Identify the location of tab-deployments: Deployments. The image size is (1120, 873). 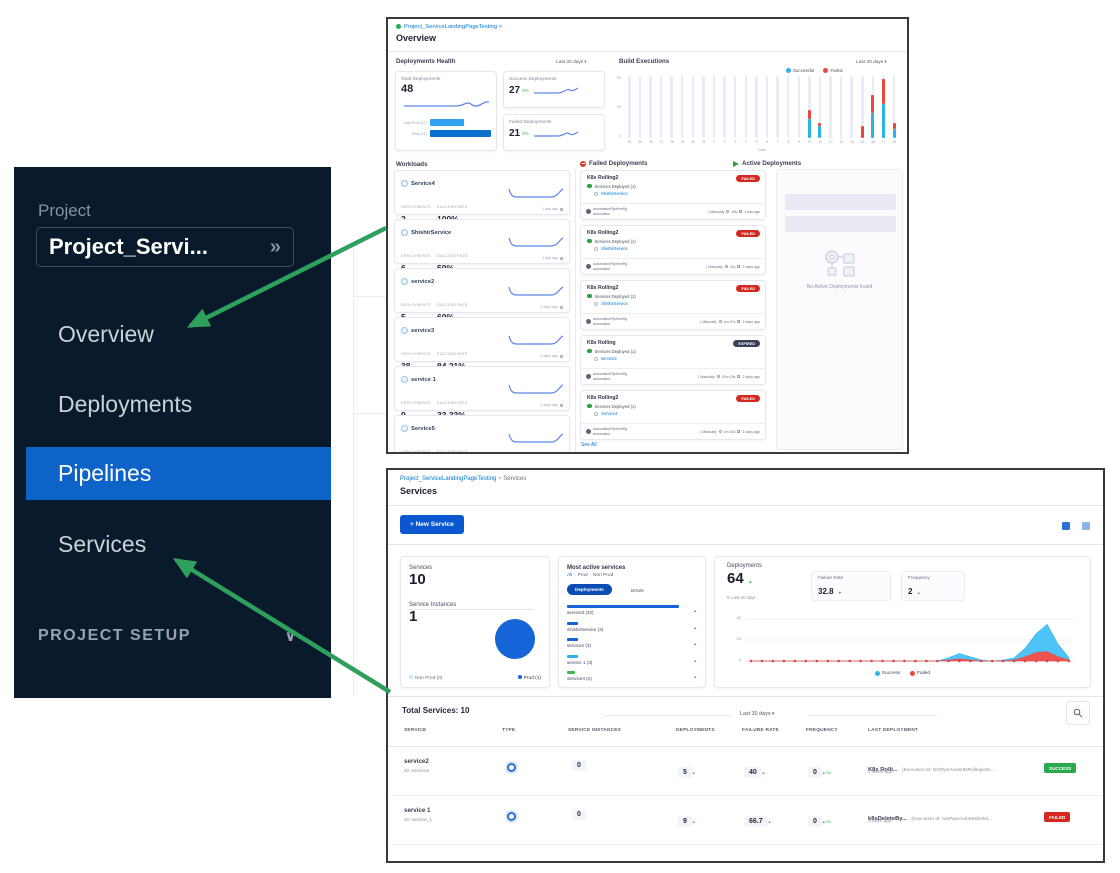
(589, 589).